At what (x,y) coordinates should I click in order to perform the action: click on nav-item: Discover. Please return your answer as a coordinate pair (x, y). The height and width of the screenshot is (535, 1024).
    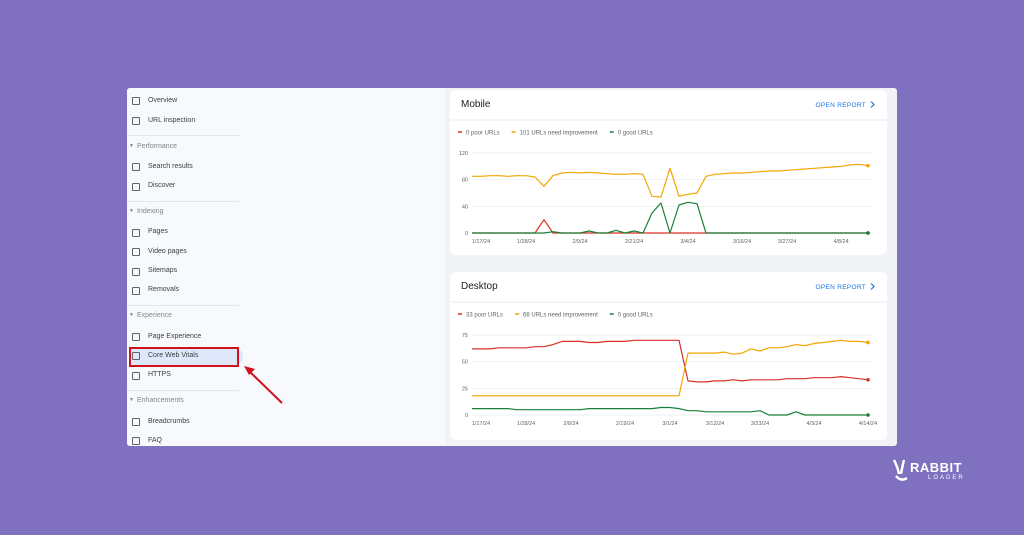
    Looking at the image, I should click on (162, 186).